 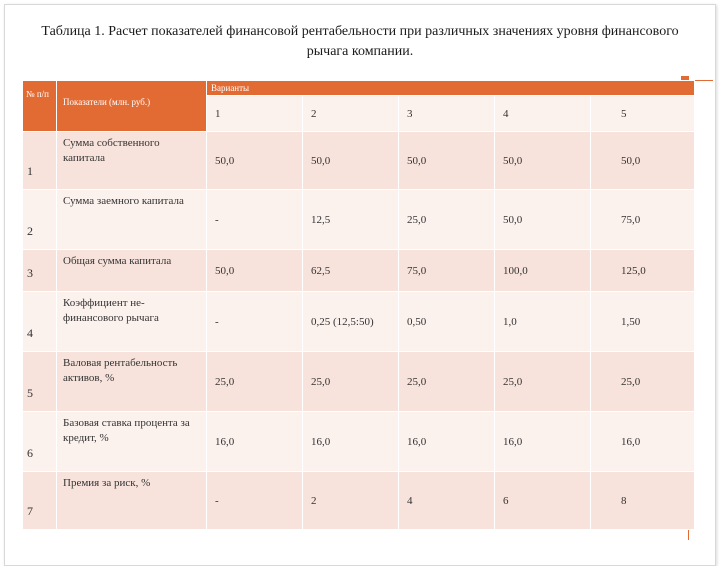 I want to click on row-number: 1, so click(x=39, y=160).